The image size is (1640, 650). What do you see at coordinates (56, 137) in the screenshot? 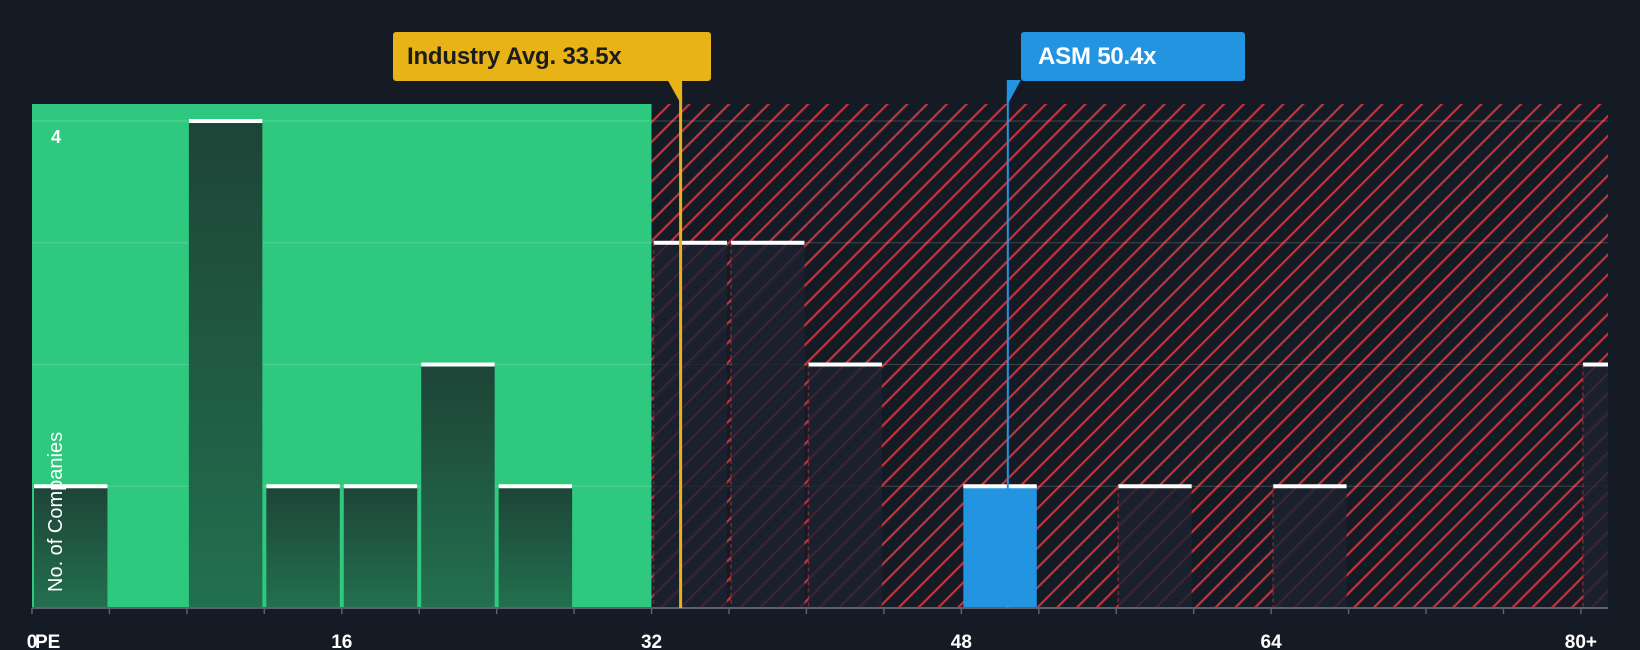
I see `y-tick-label: 4` at bounding box center [56, 137].